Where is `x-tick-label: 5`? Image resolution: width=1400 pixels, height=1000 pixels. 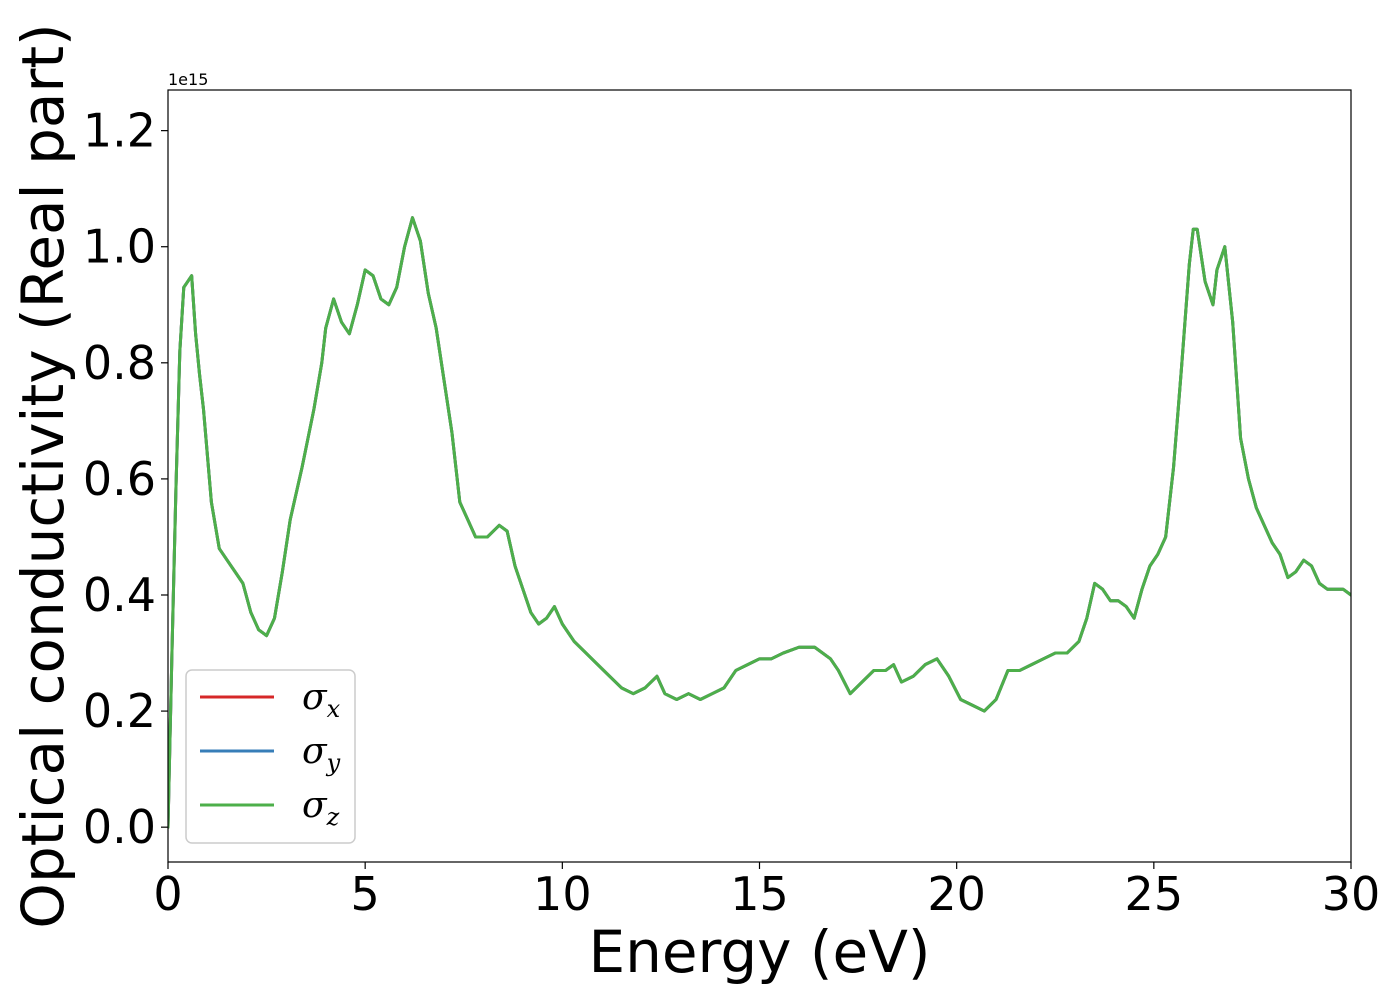 x-tick-label: 5 is located at coordinates (365, 894).